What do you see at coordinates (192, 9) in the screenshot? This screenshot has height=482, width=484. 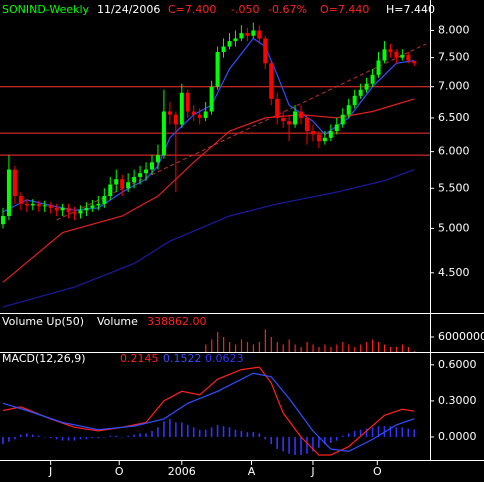 I see `quote: C=7.400` at bounding box center [192, 9].